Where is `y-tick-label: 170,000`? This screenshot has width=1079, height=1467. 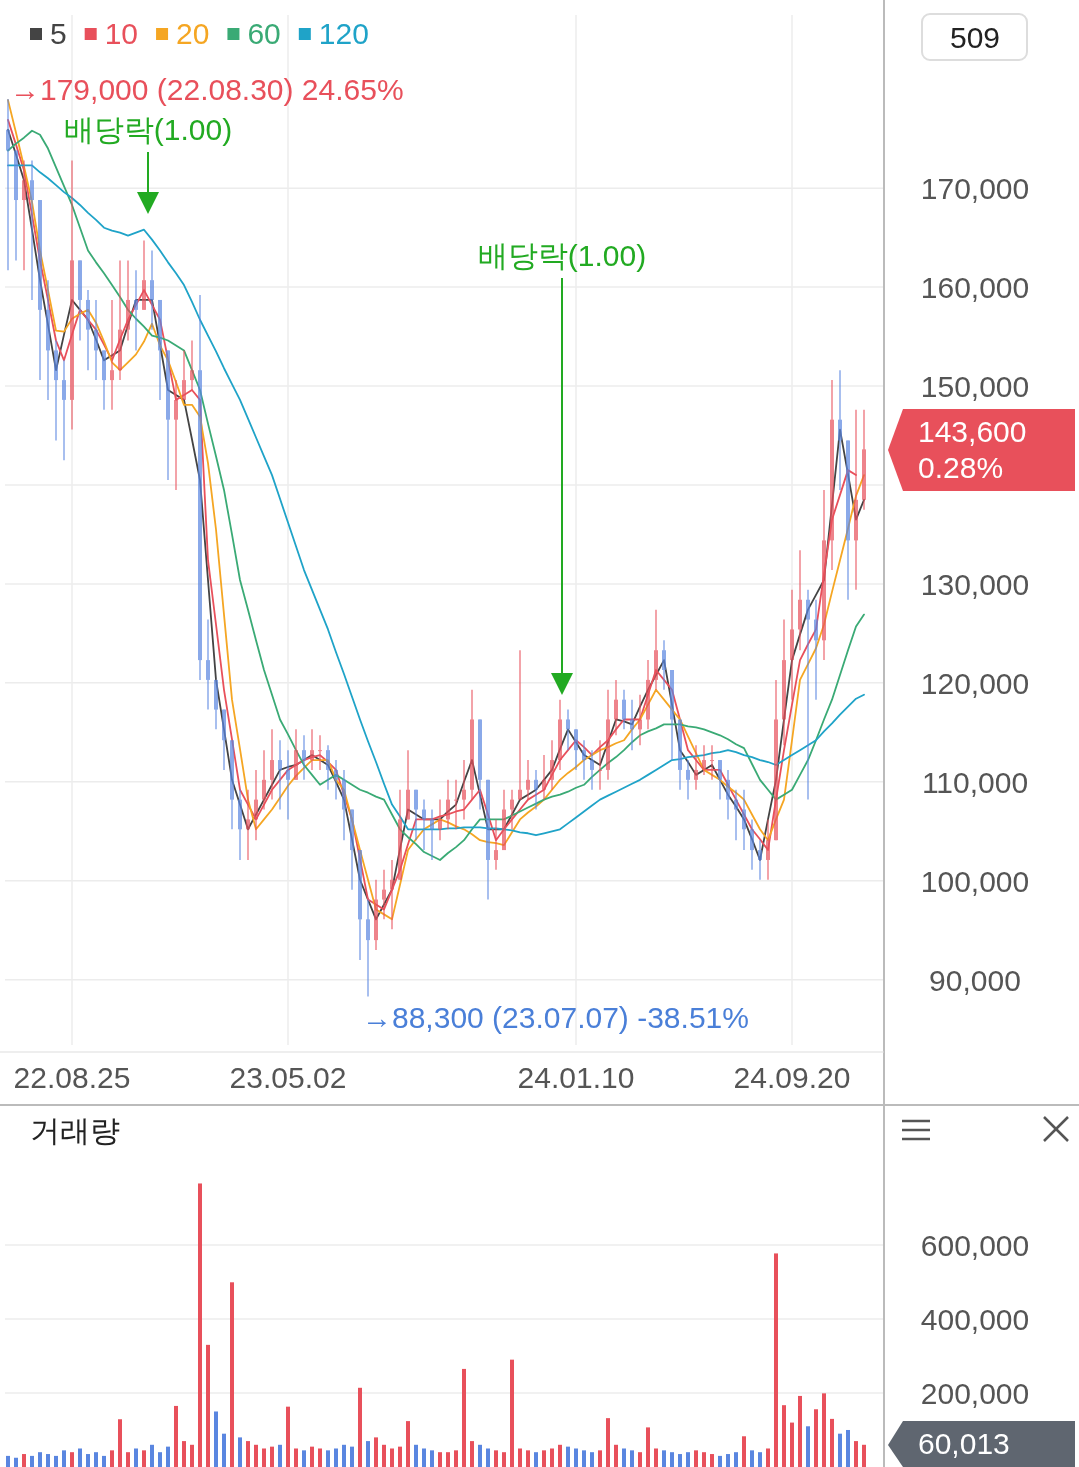
y-tick-label: 170,000 is located at coordinates (975, 189).